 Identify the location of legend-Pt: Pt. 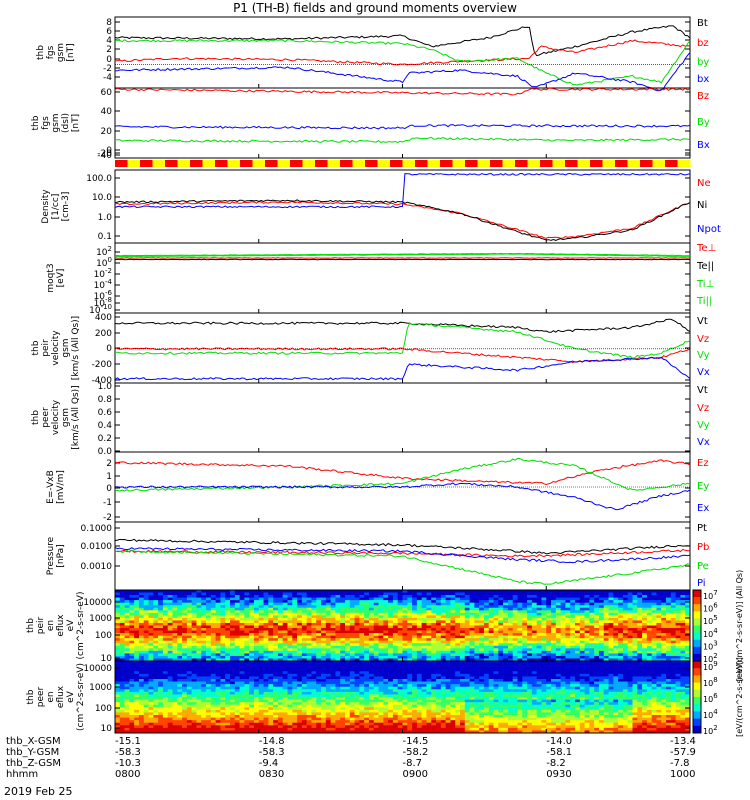
(702, 528).